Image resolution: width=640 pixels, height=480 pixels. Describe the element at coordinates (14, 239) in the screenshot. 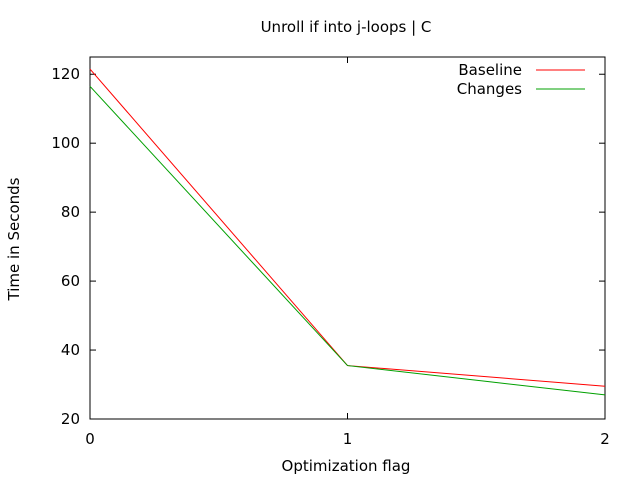

I see `y-axis-label: Time in Seconds` at that location.